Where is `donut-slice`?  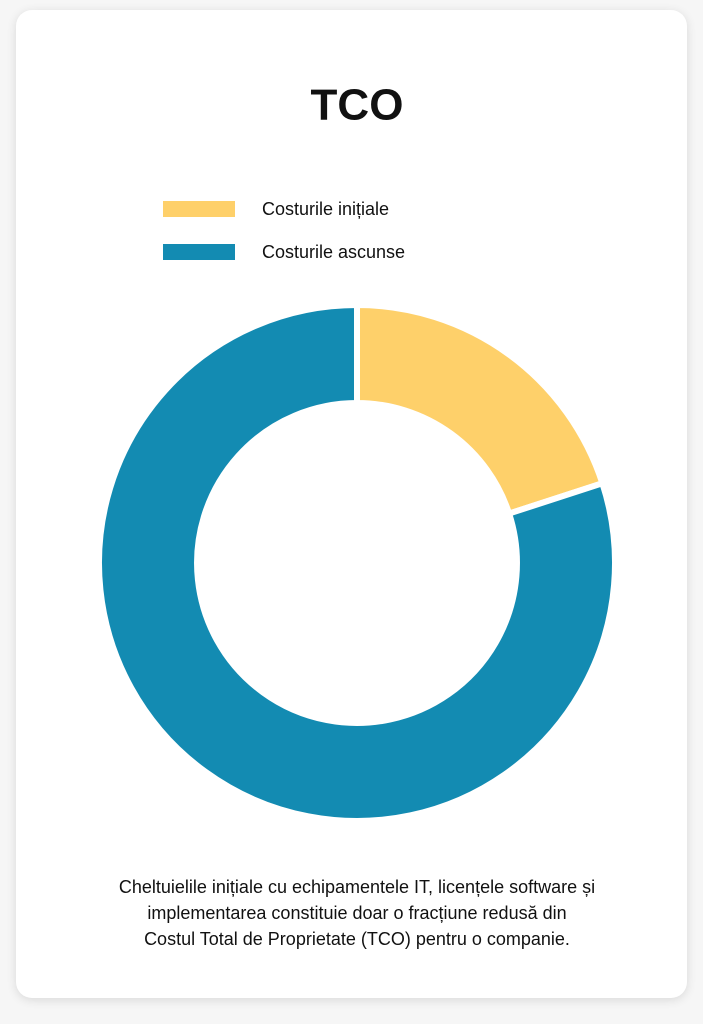
donut-slice is located at coordinates (480, 409).